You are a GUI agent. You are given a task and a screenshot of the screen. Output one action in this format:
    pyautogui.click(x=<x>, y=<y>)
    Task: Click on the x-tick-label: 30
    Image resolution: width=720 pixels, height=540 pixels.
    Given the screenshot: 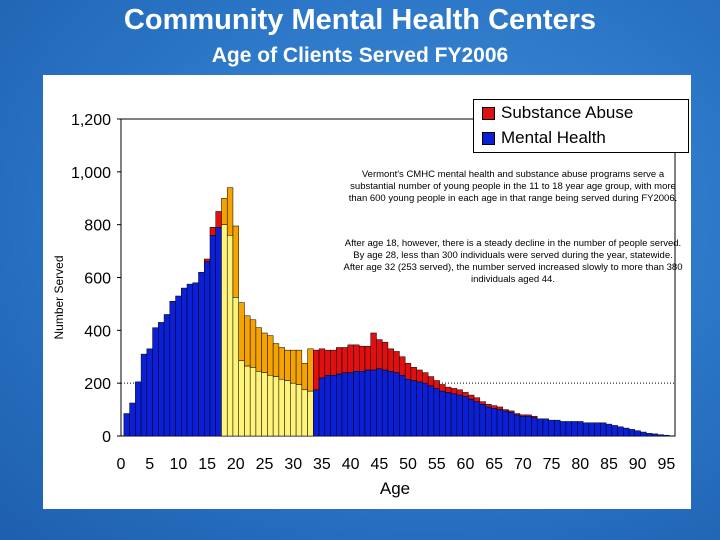 What is the action you would take?
    pyautogui.click(x=293, y=464)
    